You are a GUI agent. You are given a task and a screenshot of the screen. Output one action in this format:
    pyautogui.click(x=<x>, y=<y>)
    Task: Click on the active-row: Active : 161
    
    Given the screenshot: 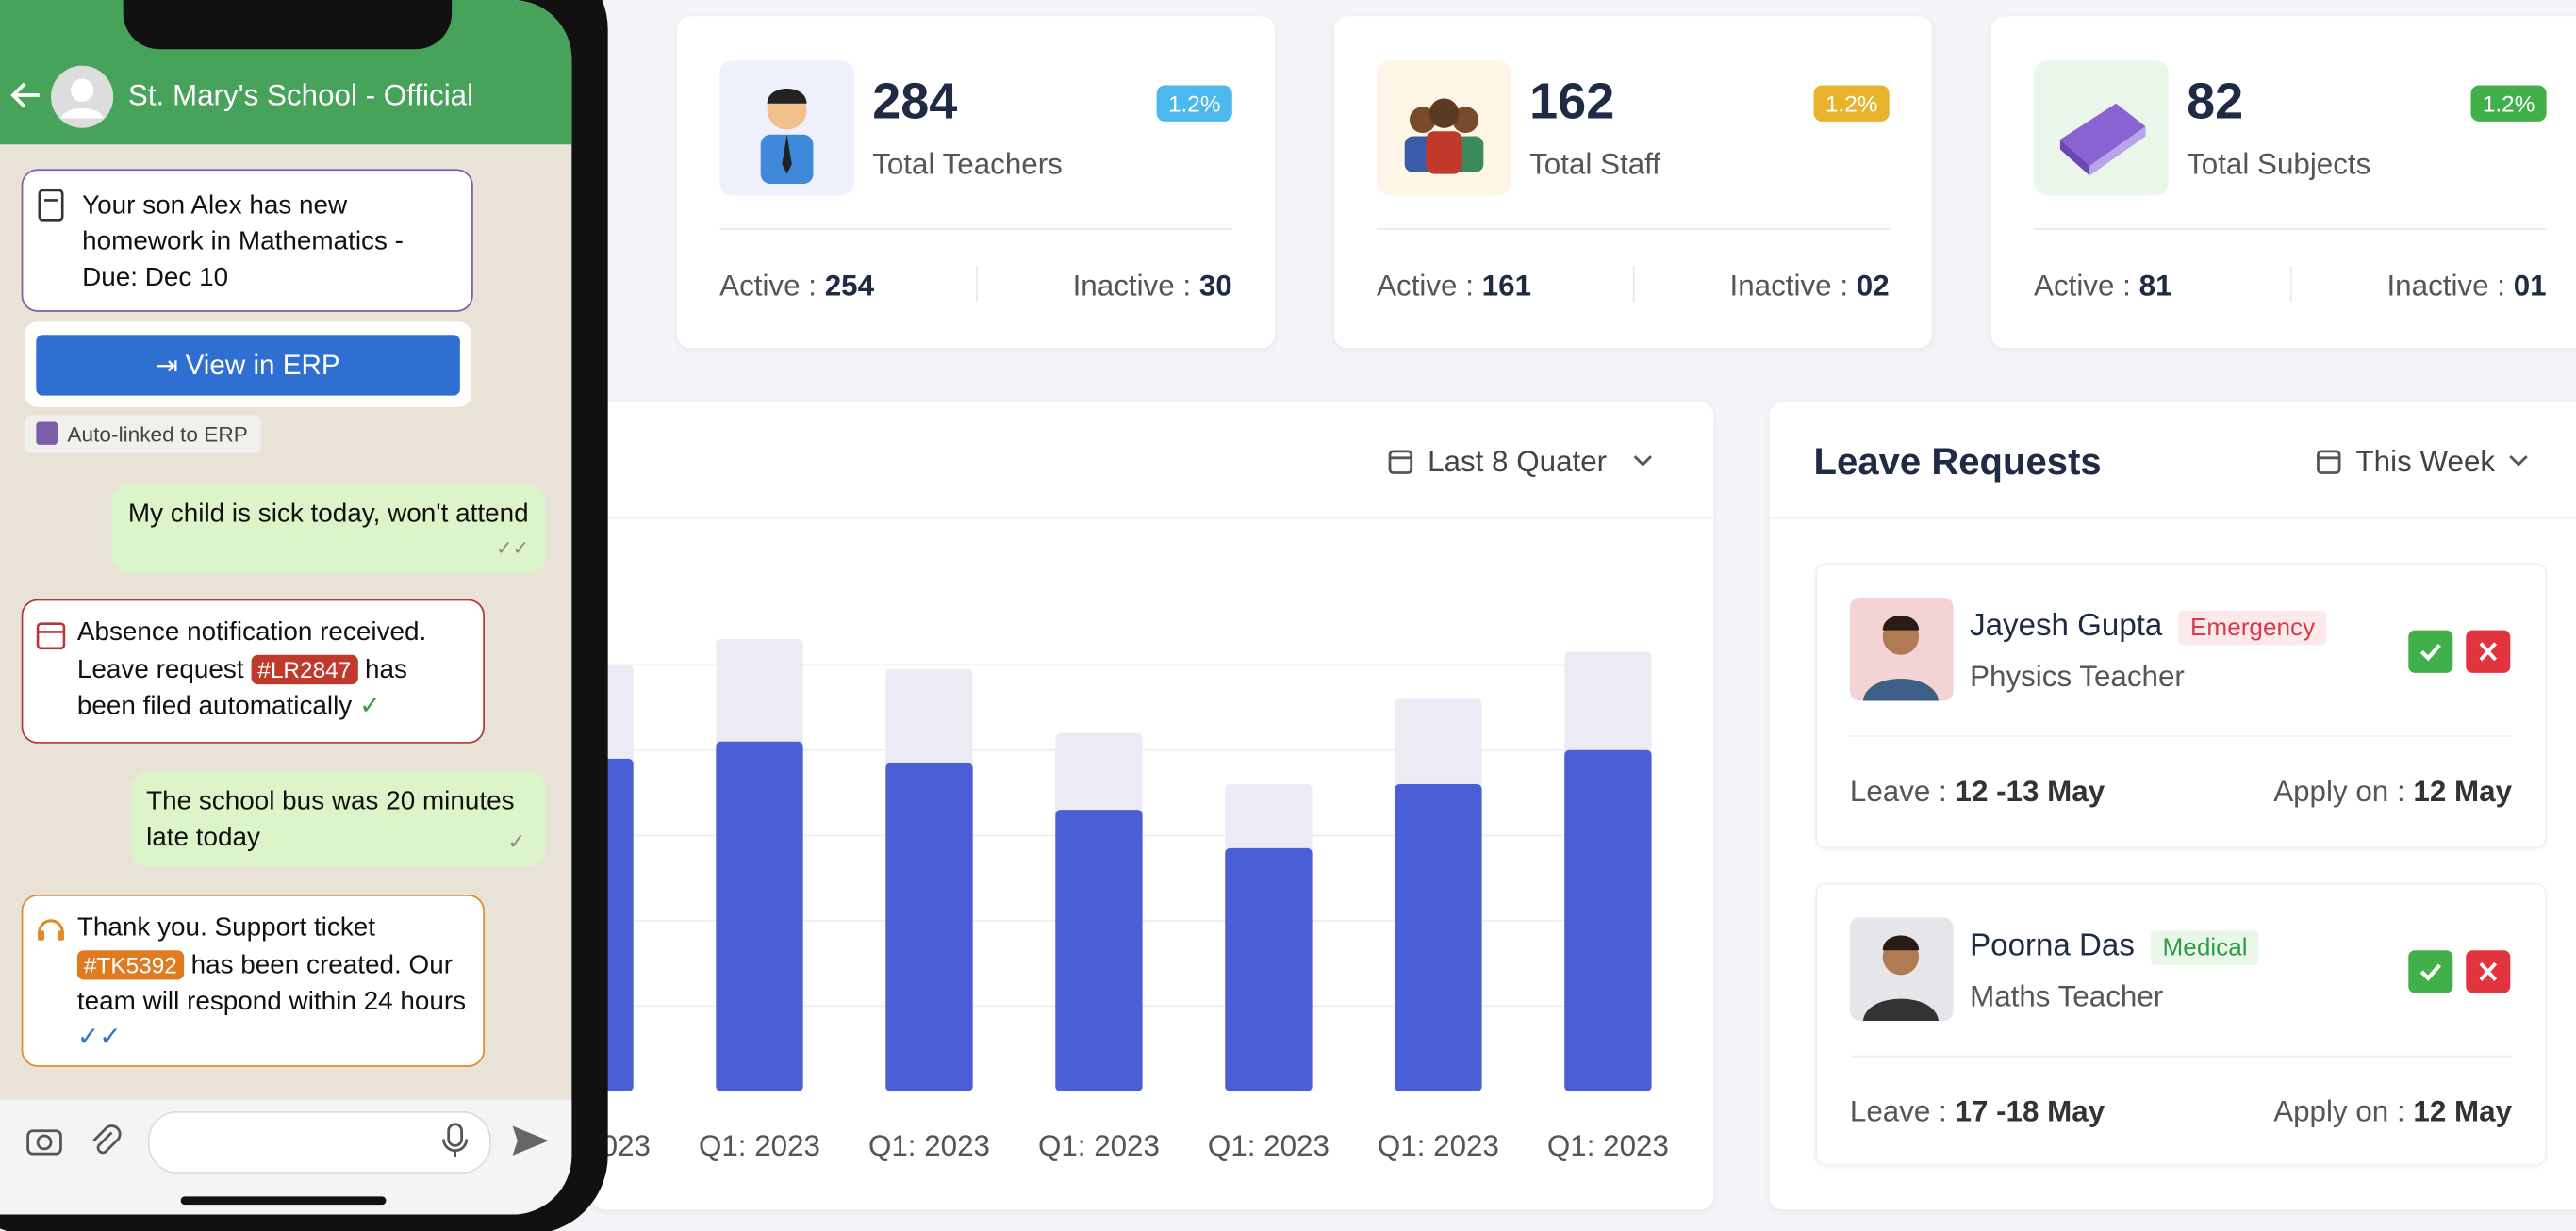 What is the action you would take?
    pyautogui.click(x=1454, y=287)
    